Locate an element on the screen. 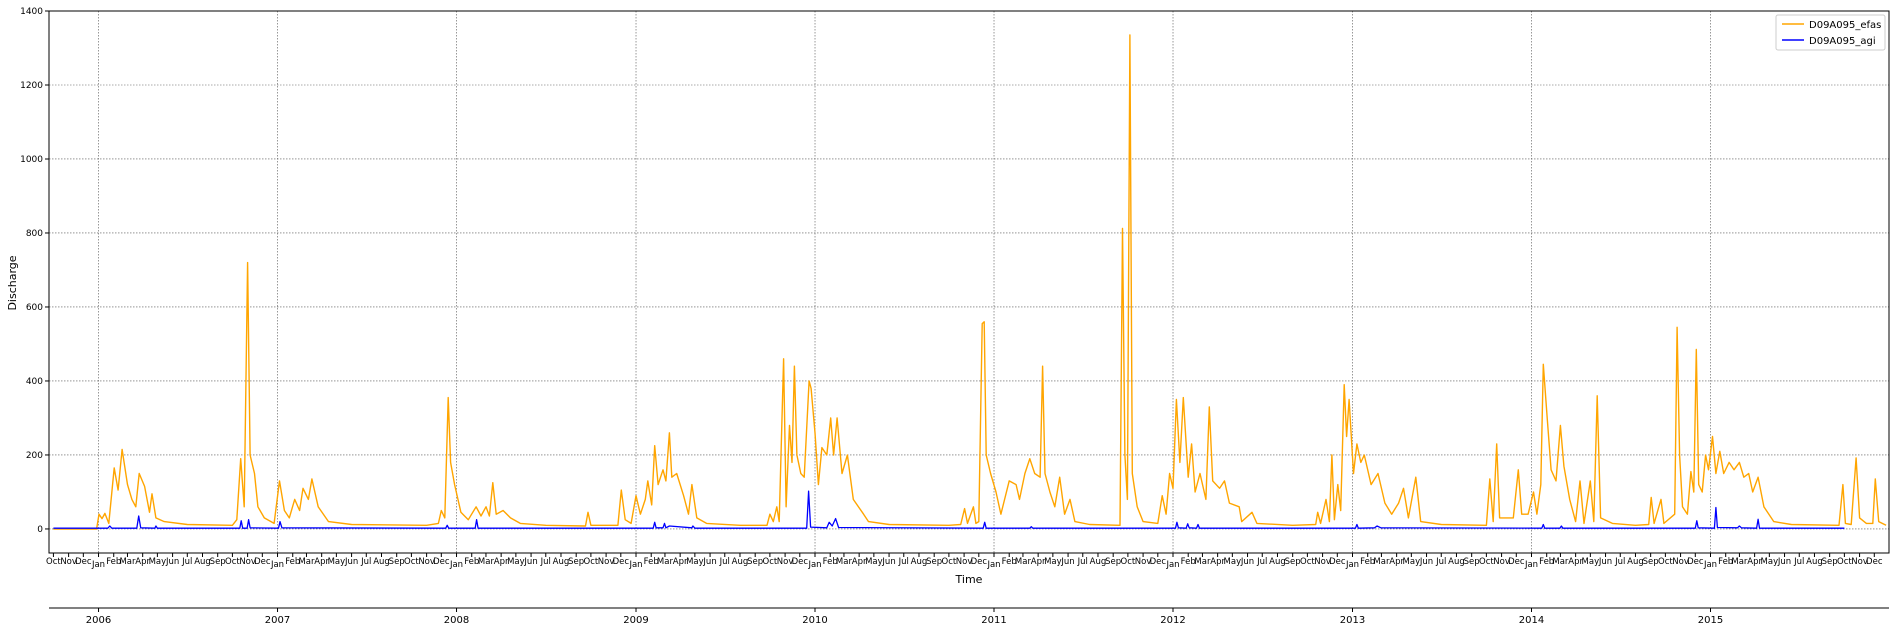  y-tick-label: 600 is located at coordinates (34, 308).